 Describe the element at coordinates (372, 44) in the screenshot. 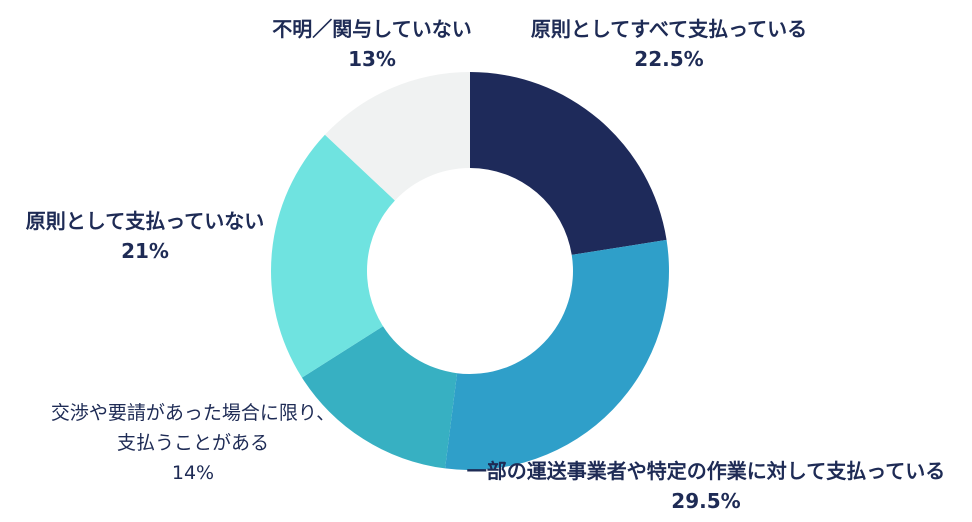

I see `chart-label-unknown: 不明／関与していない 13%` at that location.